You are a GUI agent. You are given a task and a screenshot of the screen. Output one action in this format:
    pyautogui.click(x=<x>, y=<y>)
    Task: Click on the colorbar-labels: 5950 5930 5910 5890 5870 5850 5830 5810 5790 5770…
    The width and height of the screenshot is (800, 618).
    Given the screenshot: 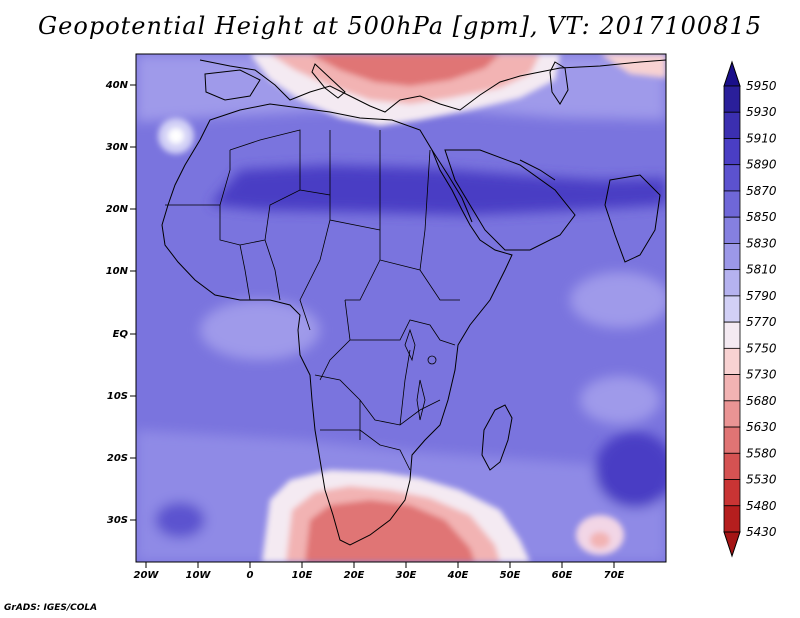 What is the action you would take?
    pyautogui.click(x=761, y=309)
    